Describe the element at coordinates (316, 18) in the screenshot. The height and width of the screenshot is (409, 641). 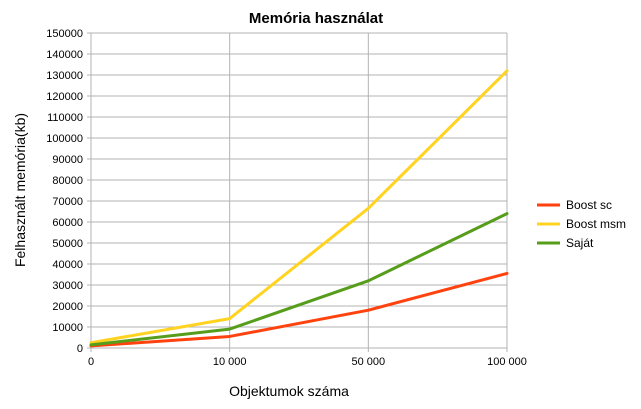
I see `chart-title: Memória használat` at that location.